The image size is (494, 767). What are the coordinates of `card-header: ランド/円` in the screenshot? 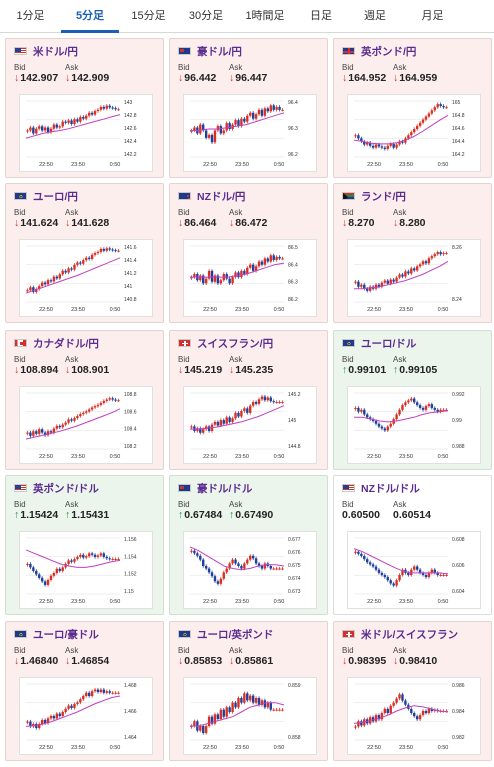 It's located at (374, 196).